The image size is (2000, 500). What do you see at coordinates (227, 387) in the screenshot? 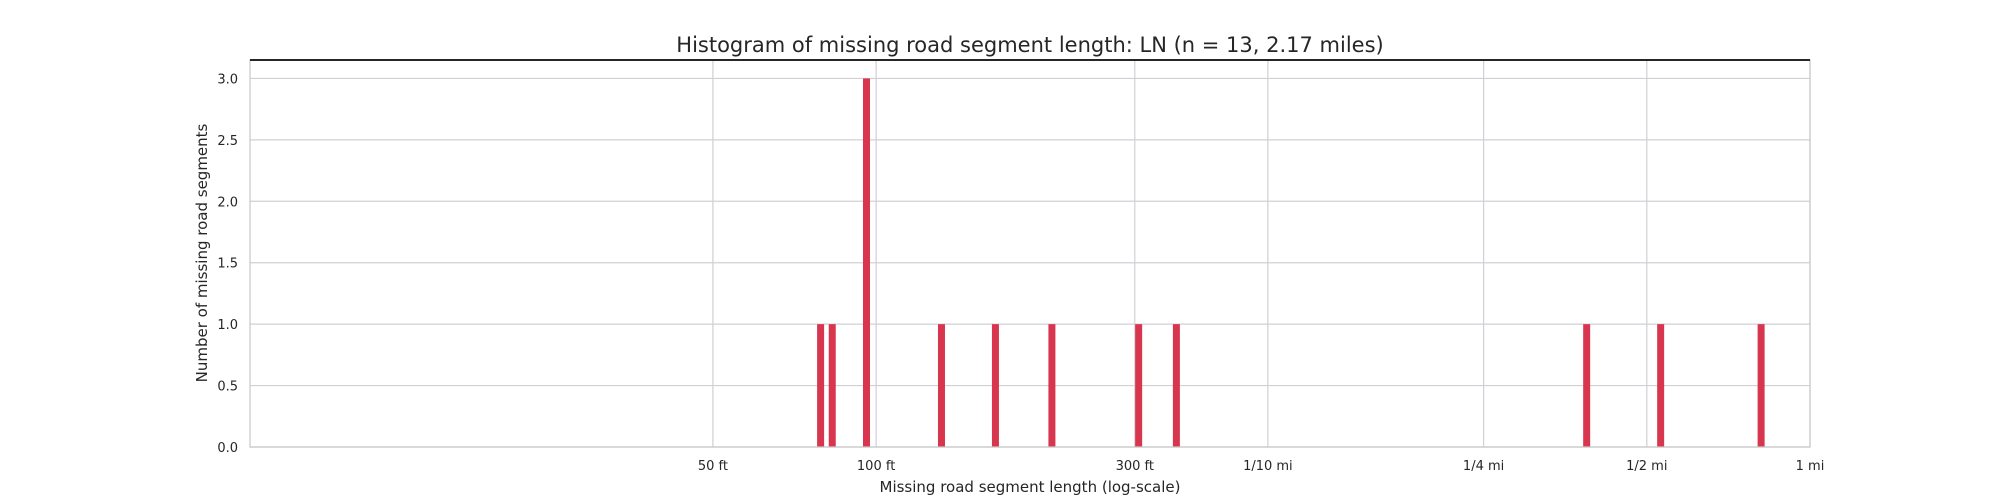
I see `y-tick-label: 0.5` at bounding box center [227, 387].